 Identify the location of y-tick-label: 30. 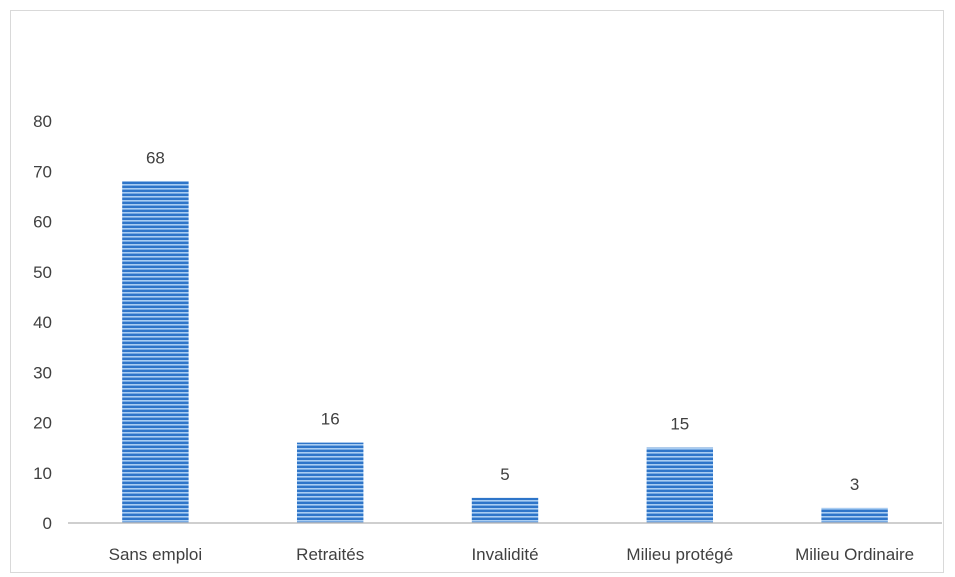
(42, 372).